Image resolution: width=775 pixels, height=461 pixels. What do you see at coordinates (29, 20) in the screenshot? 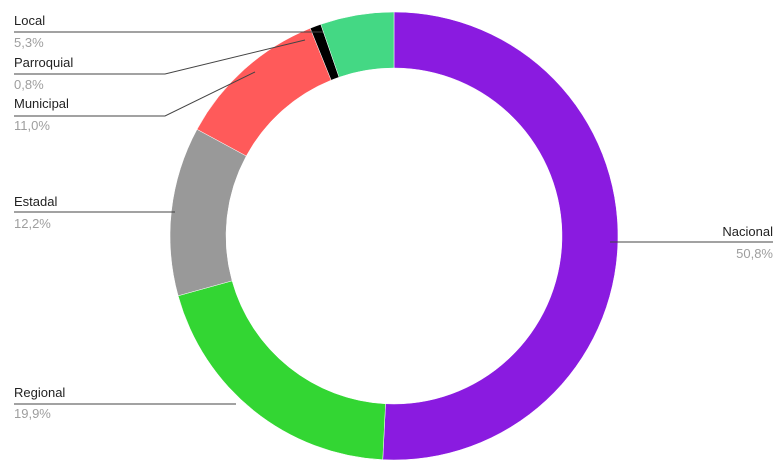
I see `slice-label-local: Local` at bounding box center [29, 20].